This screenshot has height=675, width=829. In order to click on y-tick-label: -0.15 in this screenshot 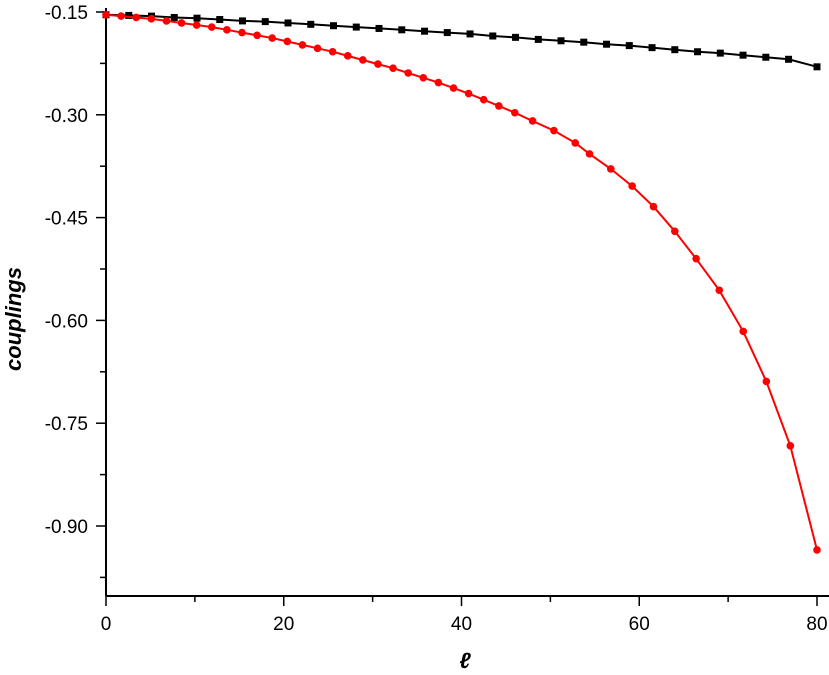, I will do `click(66, 13)`.